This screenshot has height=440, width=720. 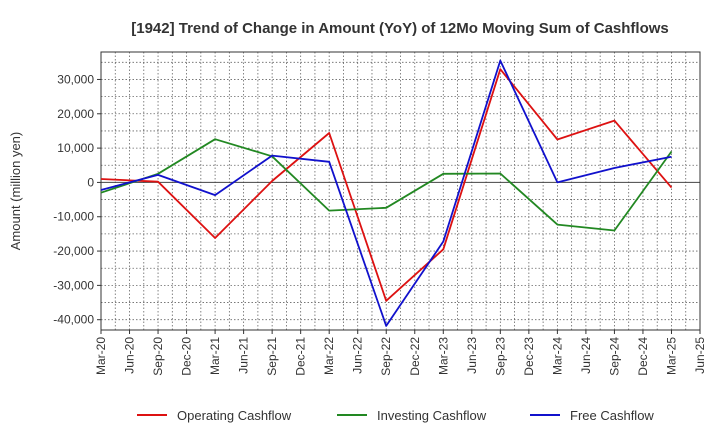 I want to click on x-tick-label: Dec-23, so click(x=529, y=356).